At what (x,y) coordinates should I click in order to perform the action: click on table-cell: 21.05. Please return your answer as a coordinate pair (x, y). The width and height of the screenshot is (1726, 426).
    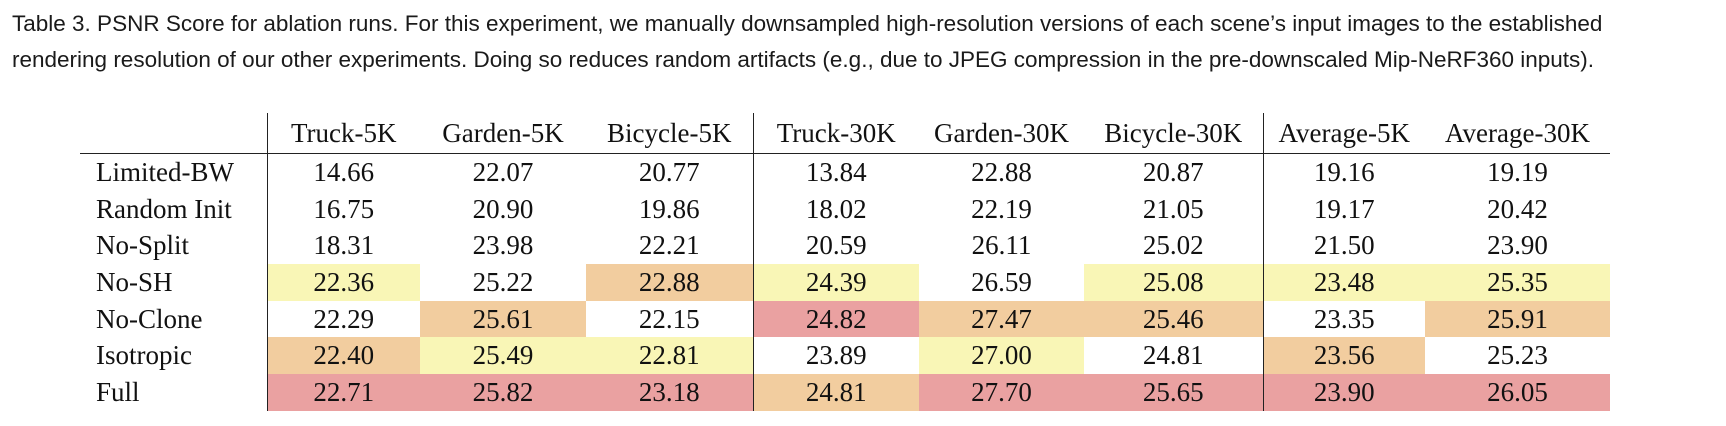
    Looking at the image, I should click on (1173, 208).